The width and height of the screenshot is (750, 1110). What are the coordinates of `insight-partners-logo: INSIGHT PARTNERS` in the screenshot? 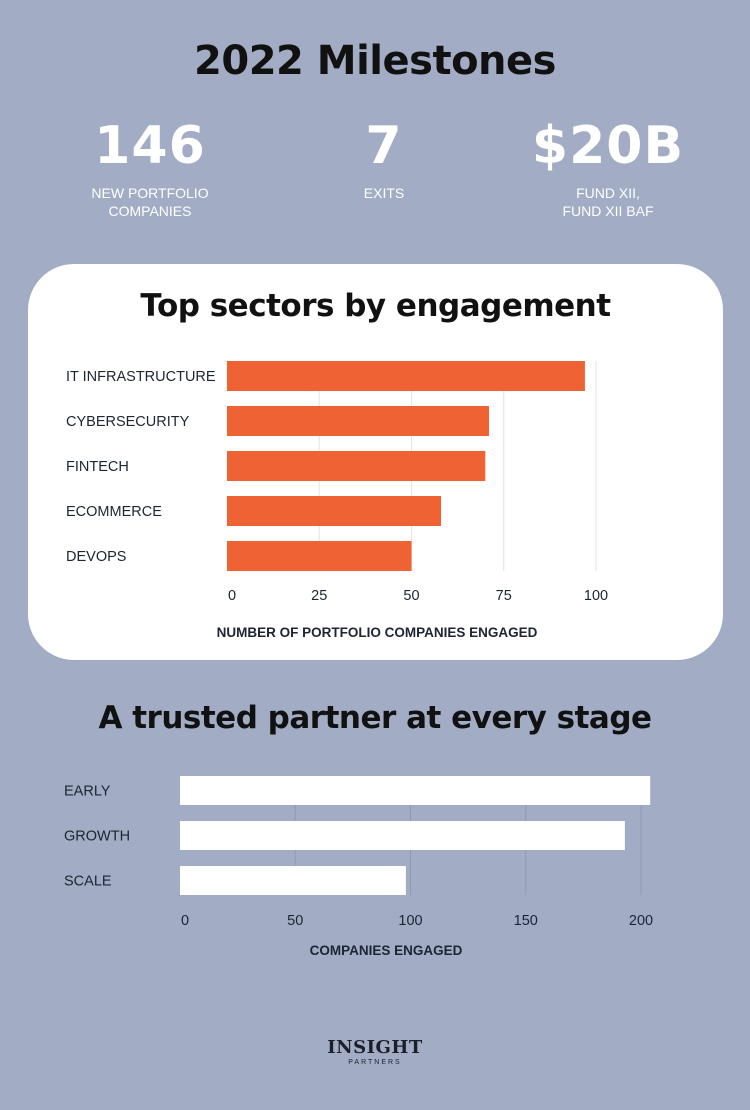 It's located at (375, 1052).